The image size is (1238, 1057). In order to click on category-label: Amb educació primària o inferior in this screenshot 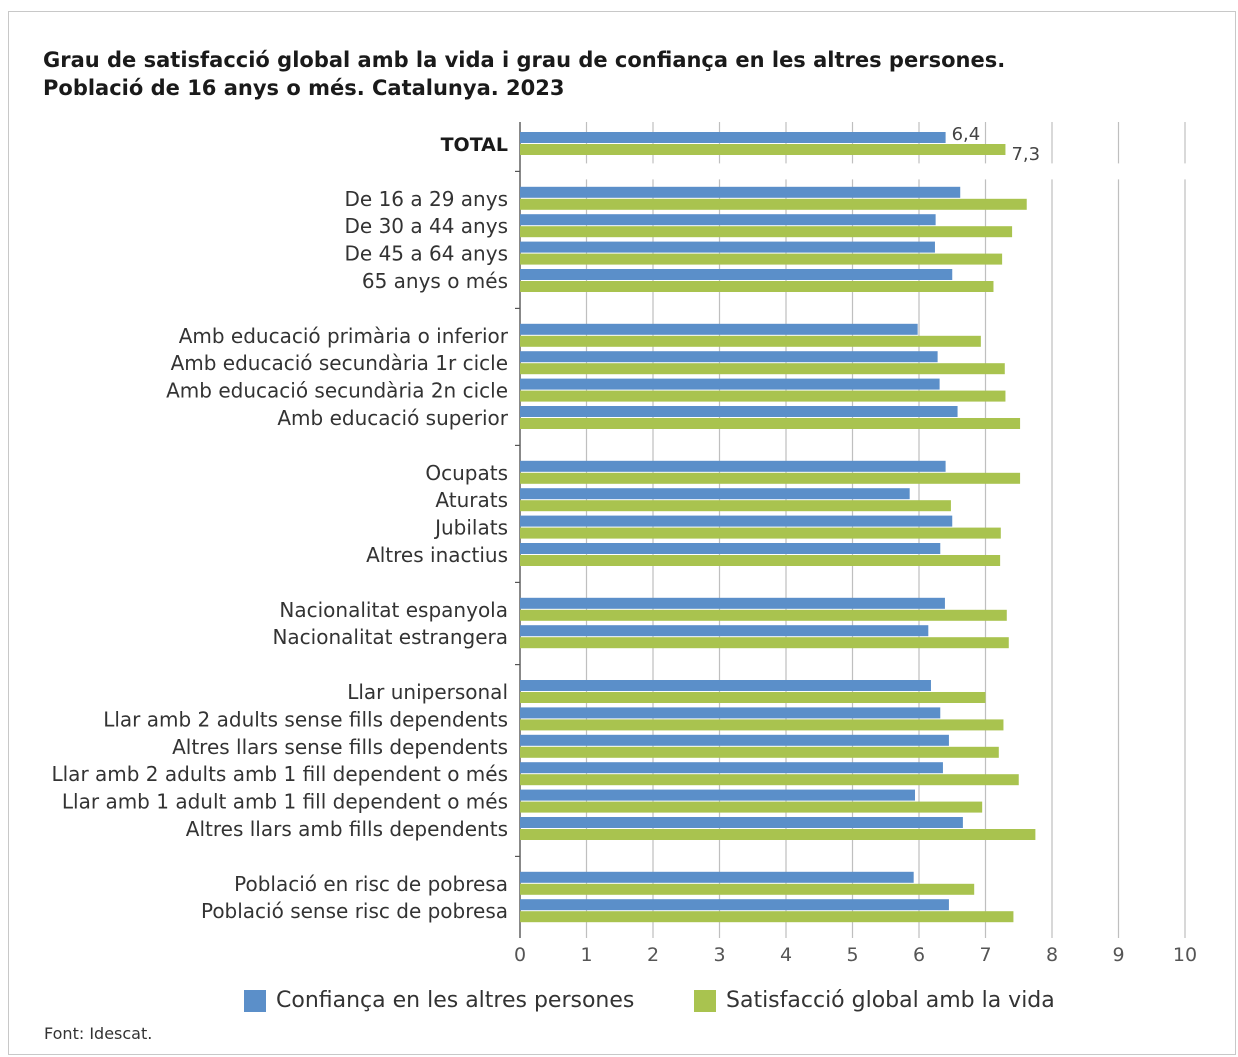, I will do `click(344, 336)`.